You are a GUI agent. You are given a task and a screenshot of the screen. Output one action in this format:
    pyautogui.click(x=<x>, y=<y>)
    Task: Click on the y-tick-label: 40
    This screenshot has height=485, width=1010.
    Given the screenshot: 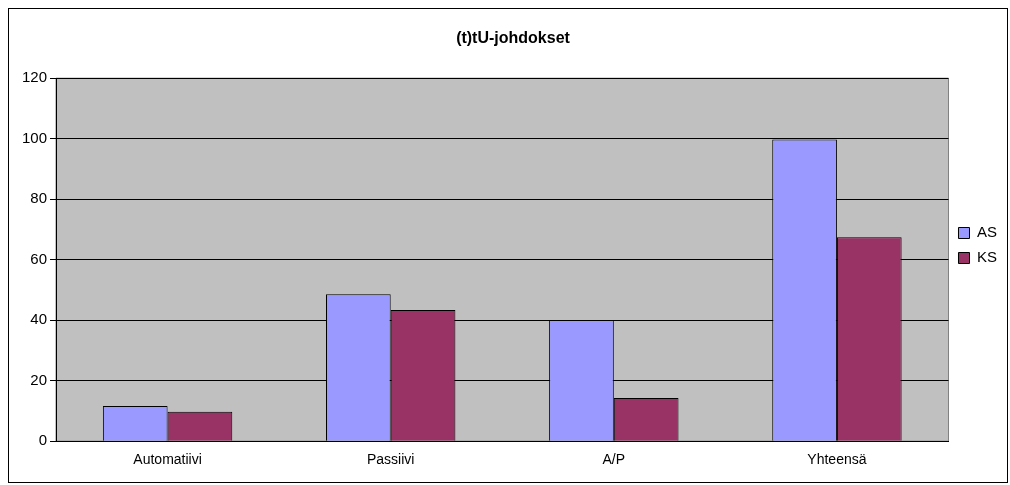 What is the action you would take?
    pyautogui.click(x=39, y=319)
    